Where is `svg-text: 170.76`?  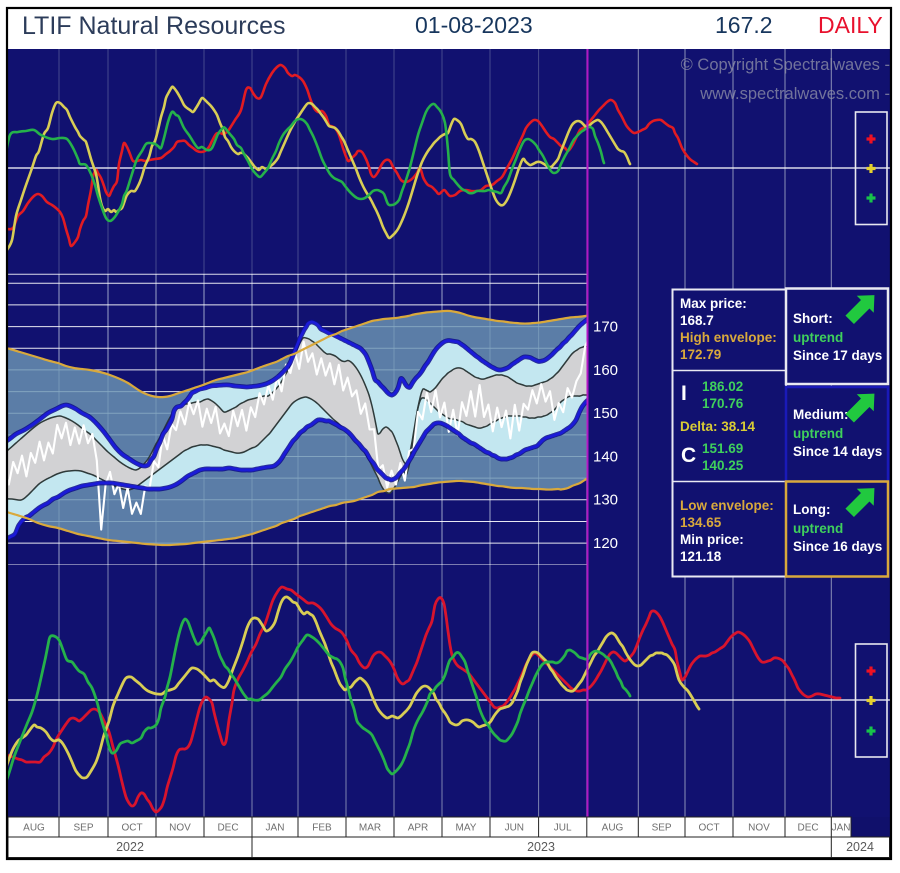 svg-text: 170.76 is located at coordinates (723, 403).